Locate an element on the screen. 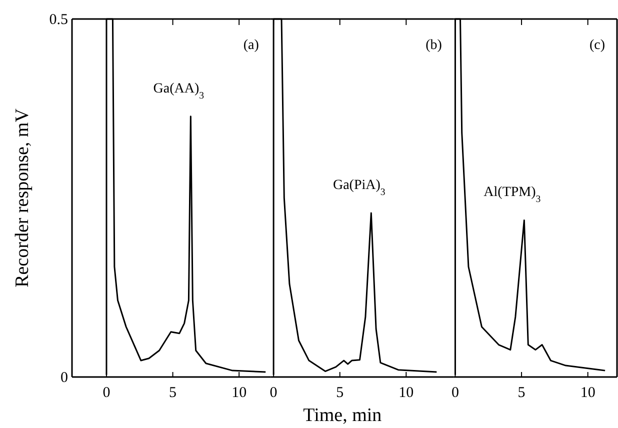  y-axis-title: Recorder response, mV is located at coordinates (22, 198).